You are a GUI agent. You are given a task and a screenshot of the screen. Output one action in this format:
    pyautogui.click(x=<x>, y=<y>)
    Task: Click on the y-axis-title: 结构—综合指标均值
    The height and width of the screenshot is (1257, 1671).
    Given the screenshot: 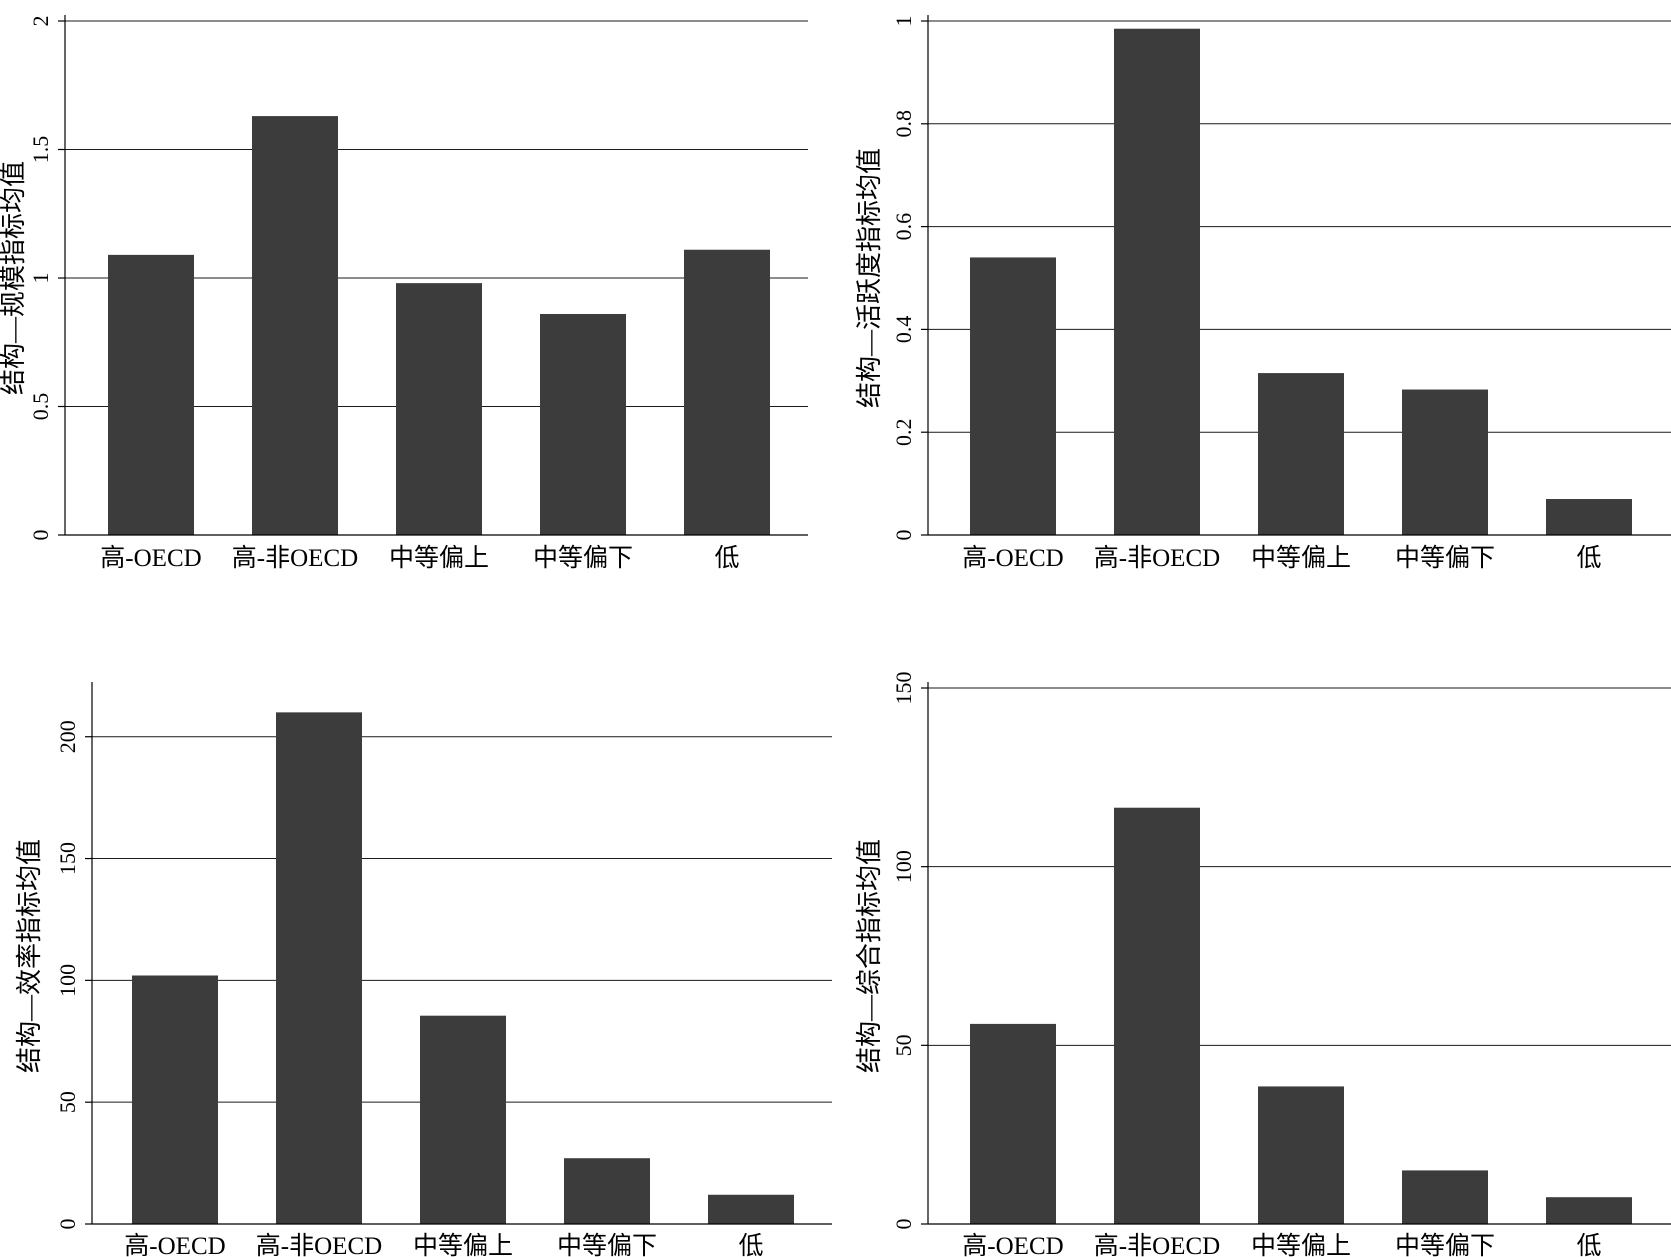 What is the action you would take?
    pyautogui.click(x=869, y=956)
    